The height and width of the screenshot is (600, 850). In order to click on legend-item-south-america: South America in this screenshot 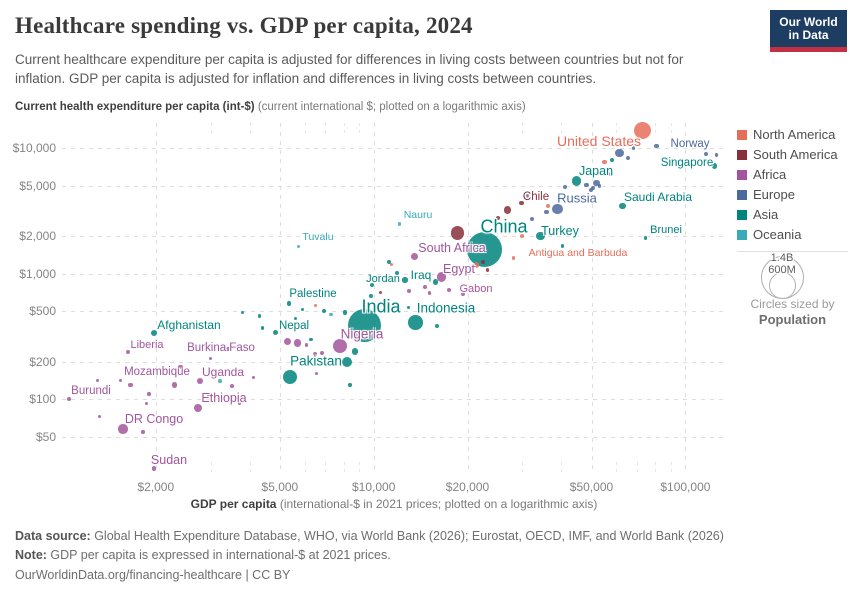, I will do `click(787, 154)`.